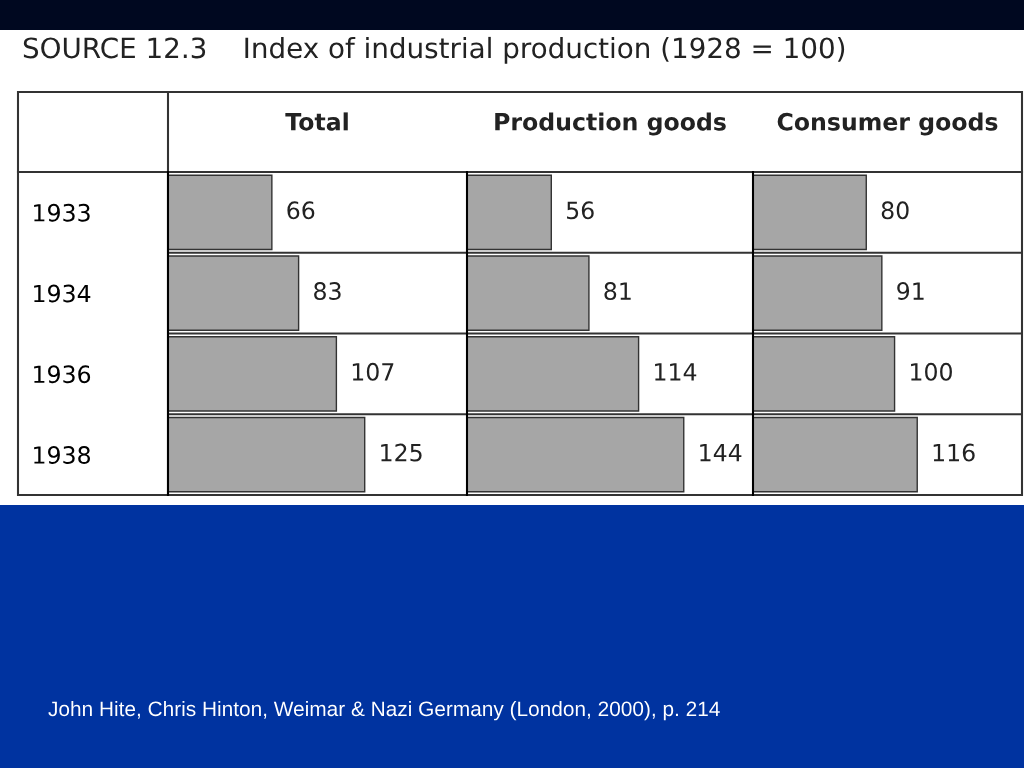  What do you see at coordinates (931, 371) in the screenshot?
I see `data-label: 100` at bounding box center [931, 371].